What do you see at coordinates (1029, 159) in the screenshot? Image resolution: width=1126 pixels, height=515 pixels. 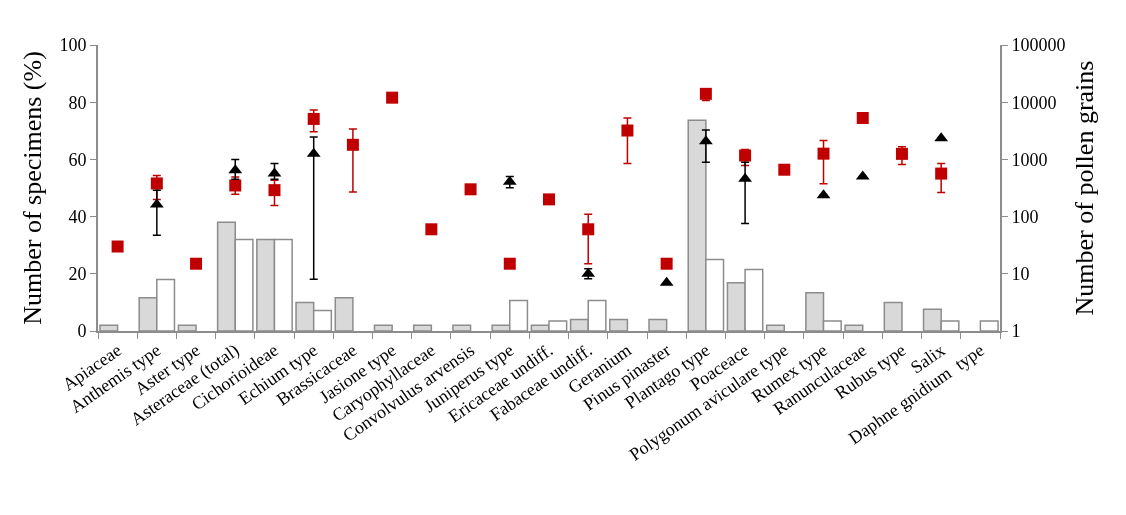 I see `y2-tick-label: 1000` at bounding box center [1029, 159].